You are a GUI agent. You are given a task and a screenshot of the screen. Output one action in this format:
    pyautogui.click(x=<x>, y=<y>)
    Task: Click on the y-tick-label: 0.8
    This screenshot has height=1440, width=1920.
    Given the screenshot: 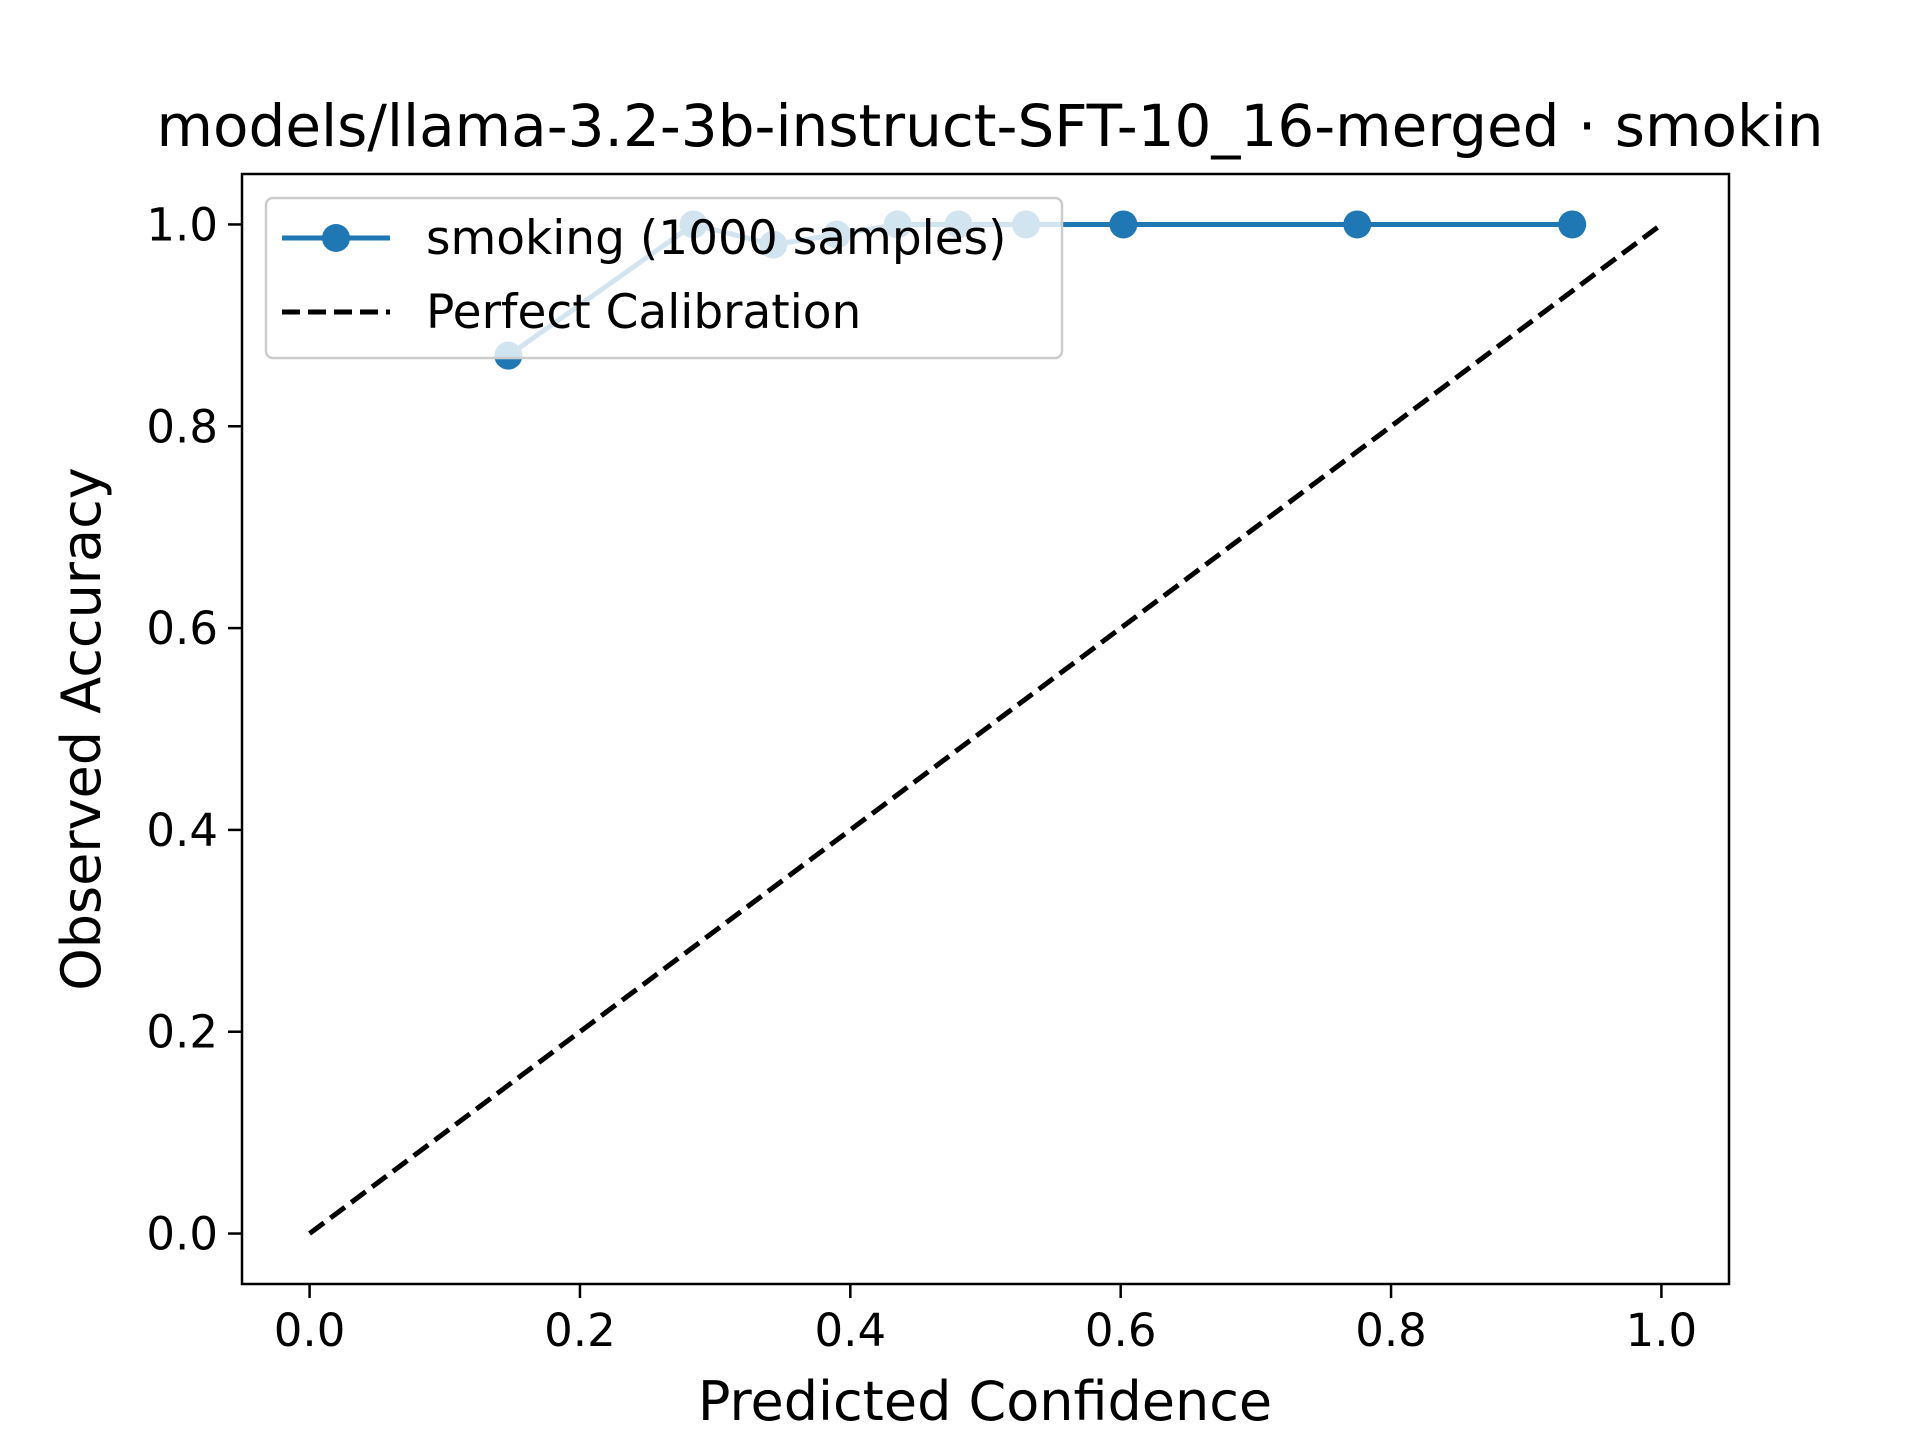 What is the action you would take?
    pyautogui.click(x=182, y=426)
    